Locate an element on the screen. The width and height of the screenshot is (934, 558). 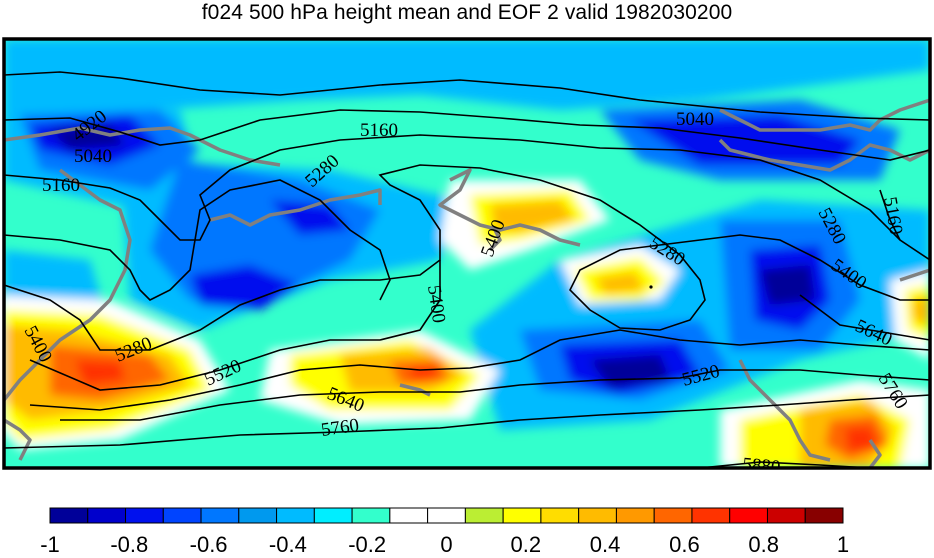
colorbar-tick-label: -0.4 is located at coordinates (287, 544).